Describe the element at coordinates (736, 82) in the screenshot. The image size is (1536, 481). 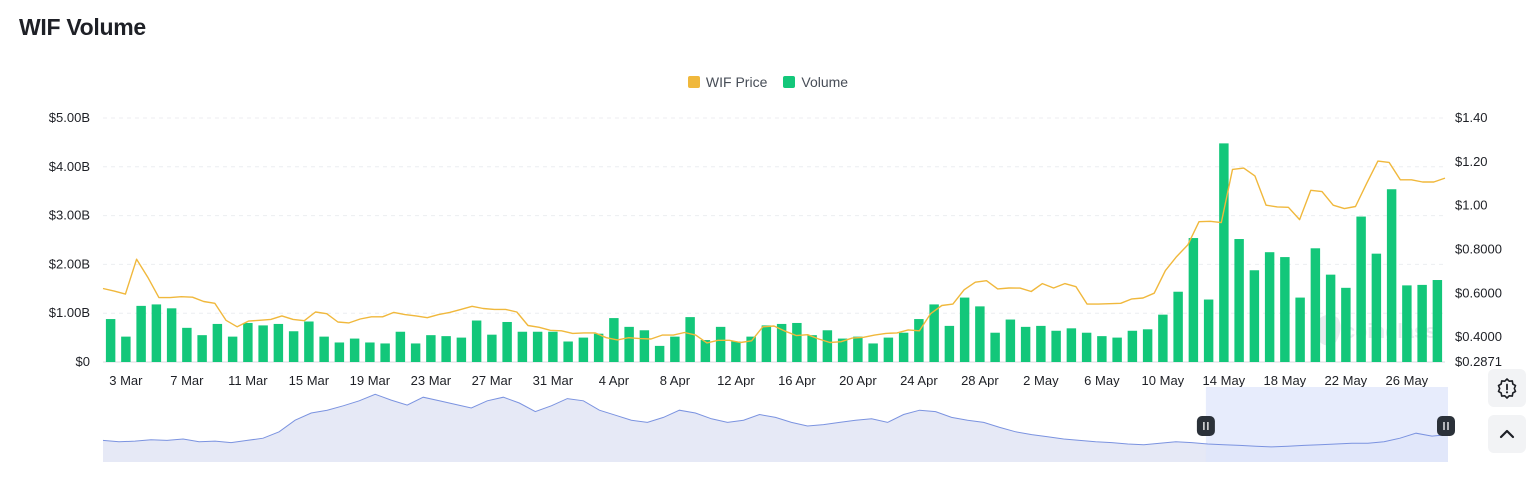
I see `legend-label-wif-price: WIF Price` at that location.